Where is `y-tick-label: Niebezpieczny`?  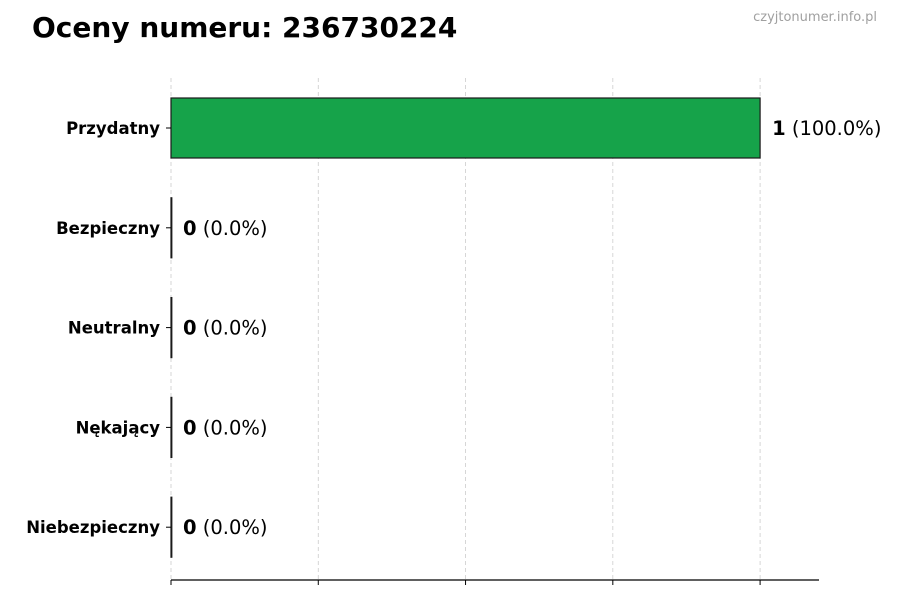 y-tick-label: Niebezpieczny is located at coordinates (93, 527).